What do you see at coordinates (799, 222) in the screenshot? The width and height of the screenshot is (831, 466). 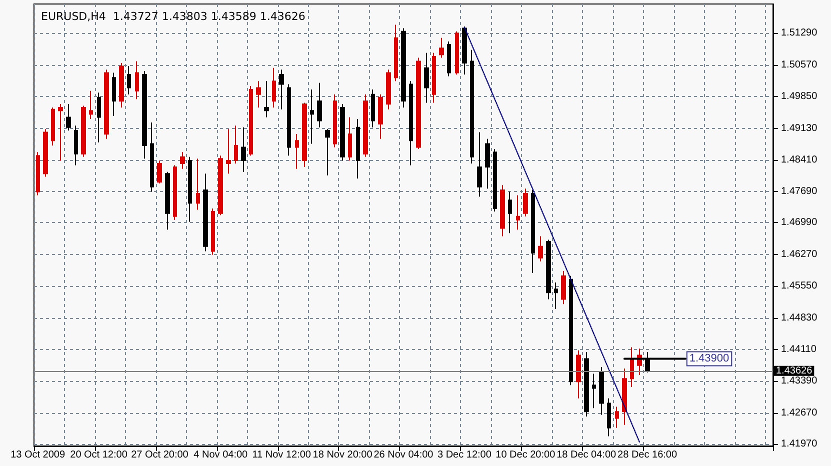 I see `y-tick-label: 1.46990` at bounding box center [799, 222].